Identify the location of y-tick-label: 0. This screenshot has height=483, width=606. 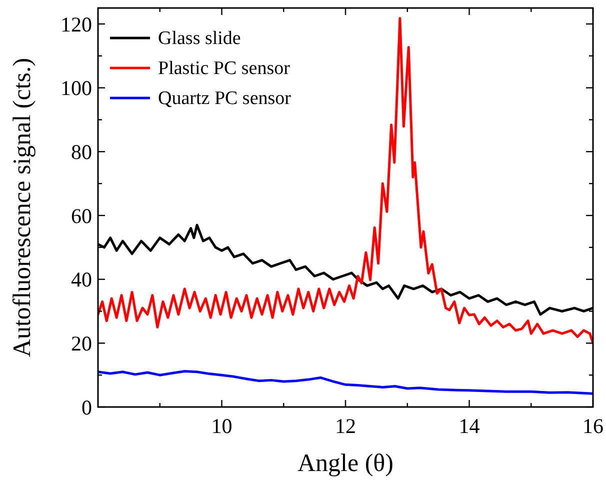
(87, 407).